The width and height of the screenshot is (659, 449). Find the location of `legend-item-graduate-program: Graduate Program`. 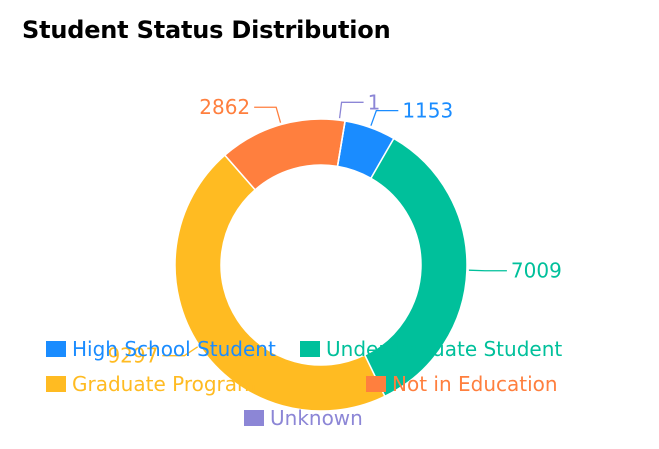

legend-item-graduate-program: Graduate Program is located at coordinates (151, 384).